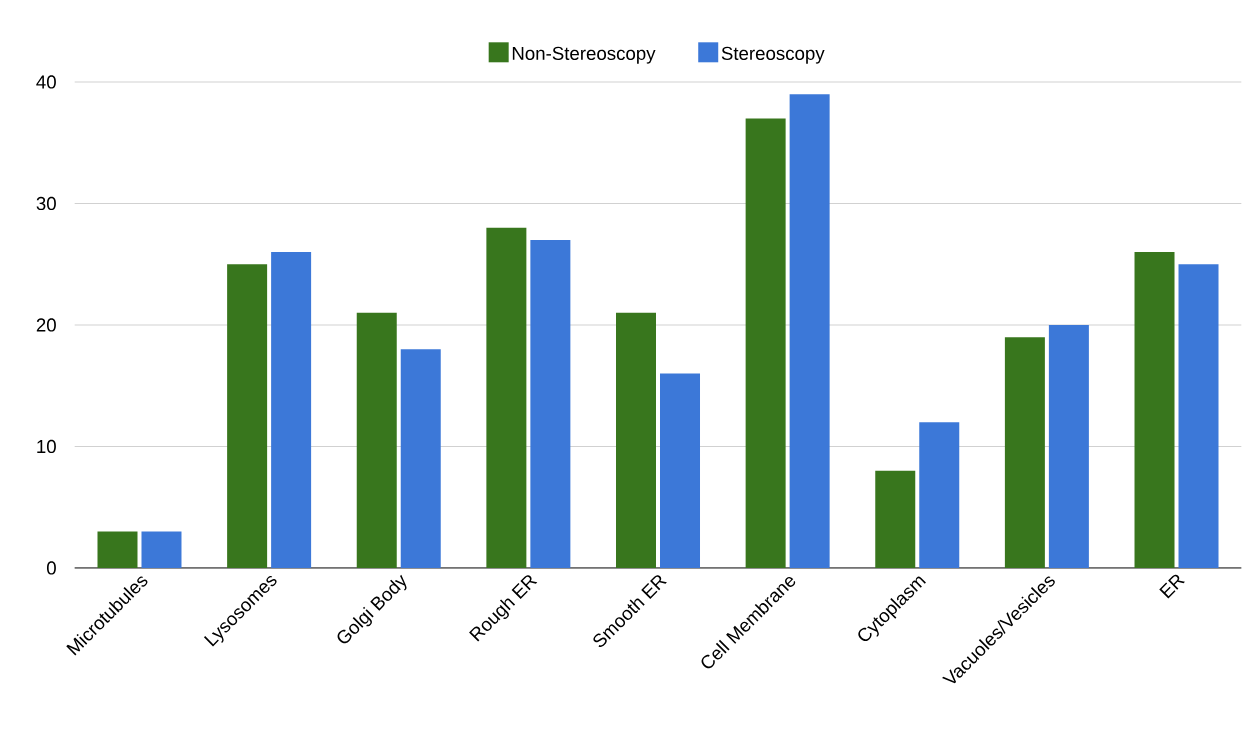  I want to click on y-tick-label: 20, so click(46, 325).